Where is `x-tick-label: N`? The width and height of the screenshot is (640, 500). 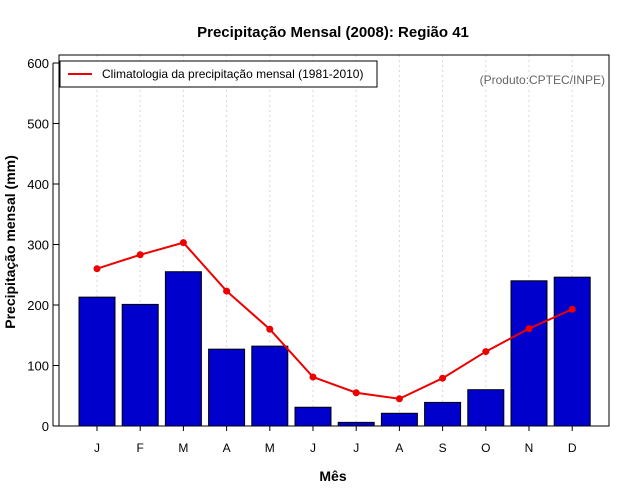
x-tick-label: N is located at coordinates (529, 448).